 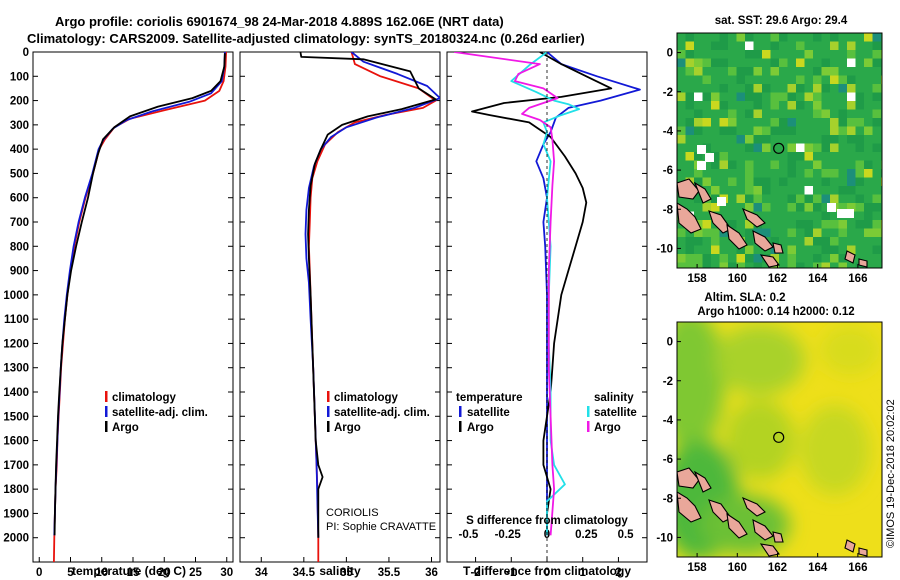 I want to click on legend-label-argo: Argo, so click(x=347, y=428).